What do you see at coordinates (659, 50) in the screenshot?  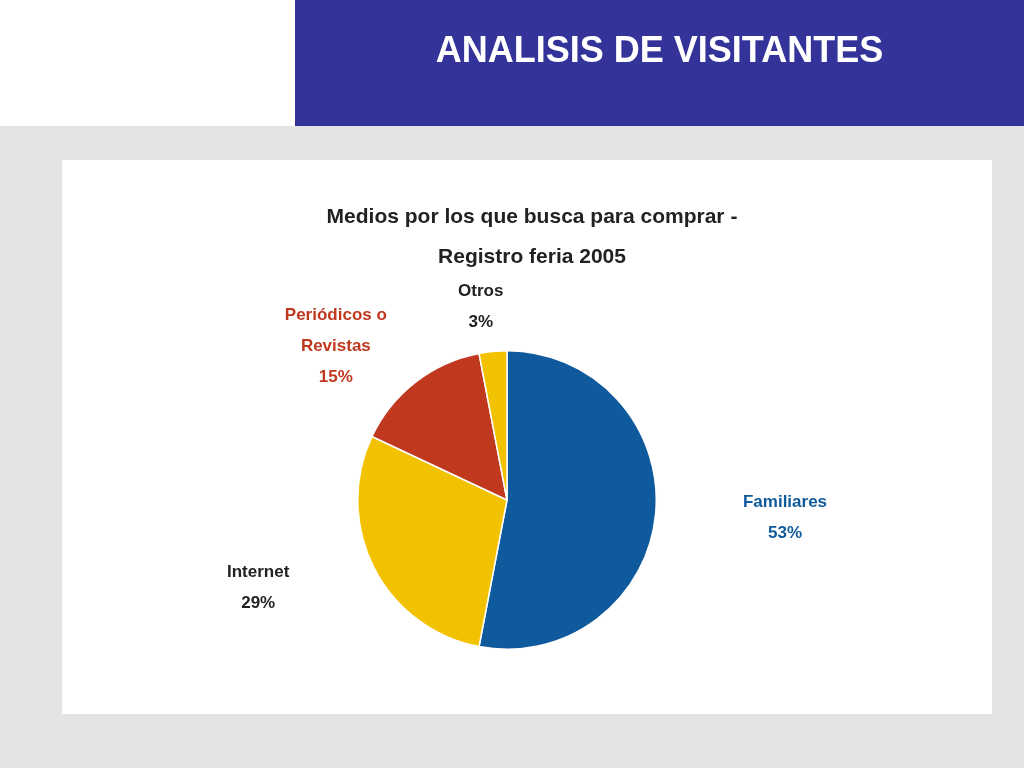 I see `chart-title: ANALISIS DE VISITANTES` at bounding box center [659, 50].